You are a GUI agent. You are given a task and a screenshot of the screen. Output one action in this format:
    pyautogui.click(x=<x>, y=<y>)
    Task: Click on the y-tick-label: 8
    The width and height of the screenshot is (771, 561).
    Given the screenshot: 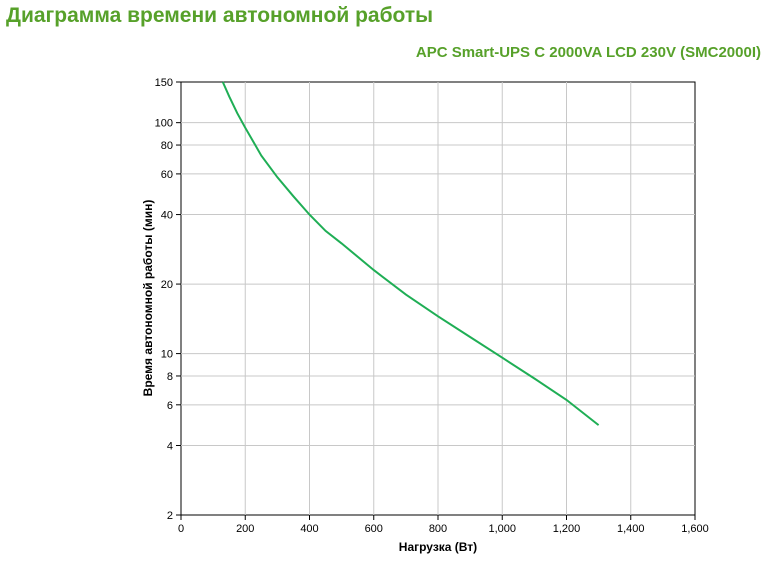 What is the action you would take?
    pyautogui.click(x=170, y=377)
    